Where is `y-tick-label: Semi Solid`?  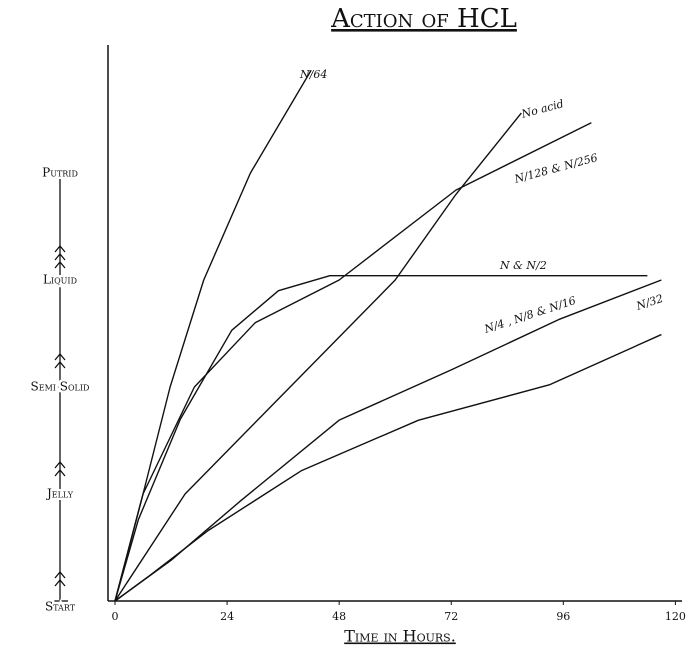
y-tick-label: Semi Solid is located at coordinates (60, 387).